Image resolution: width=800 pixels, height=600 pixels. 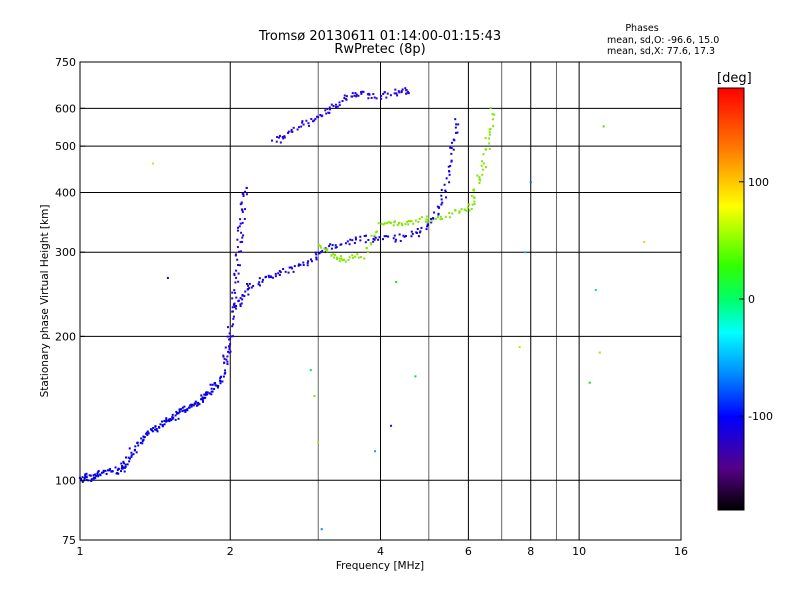 What do you see at coordinates (65, 192) in the screenshot?
I see `y-tick-label: 400` at bounding box center [65, 192].